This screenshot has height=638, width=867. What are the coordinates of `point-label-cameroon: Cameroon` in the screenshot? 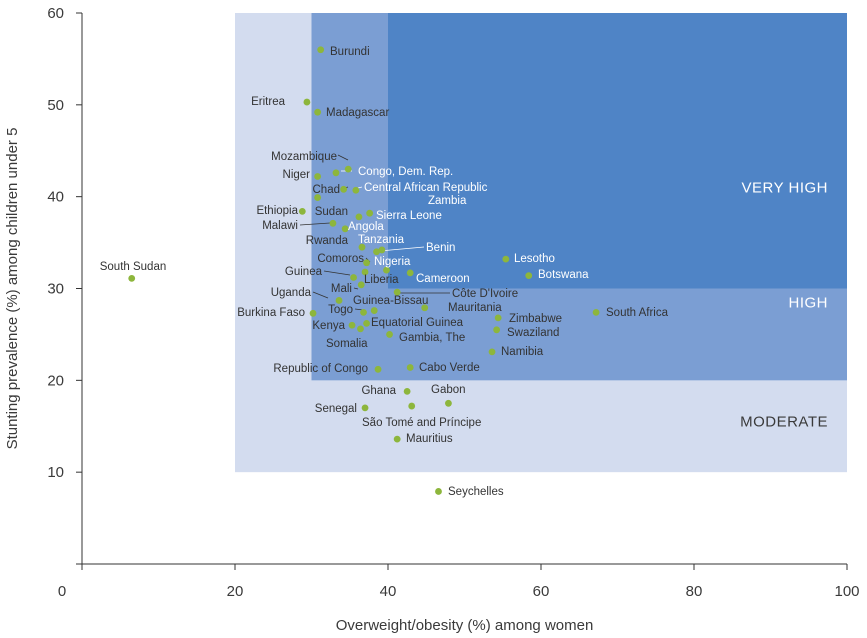 It's located at (443, 279).